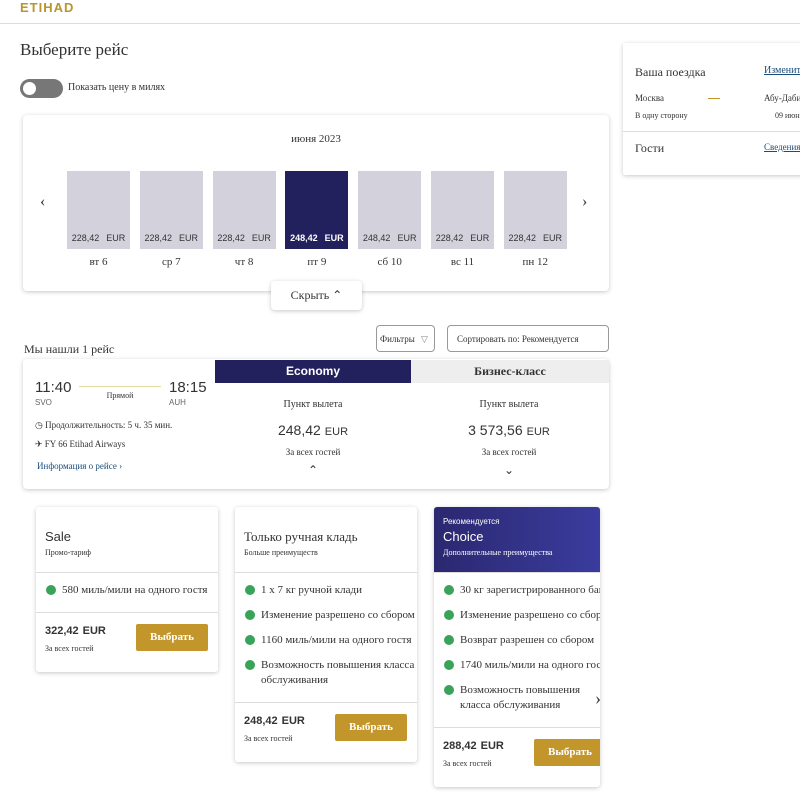 The image size is (800, 799). I want to click on cabin-price-value: 248,42, so click(299, 430).